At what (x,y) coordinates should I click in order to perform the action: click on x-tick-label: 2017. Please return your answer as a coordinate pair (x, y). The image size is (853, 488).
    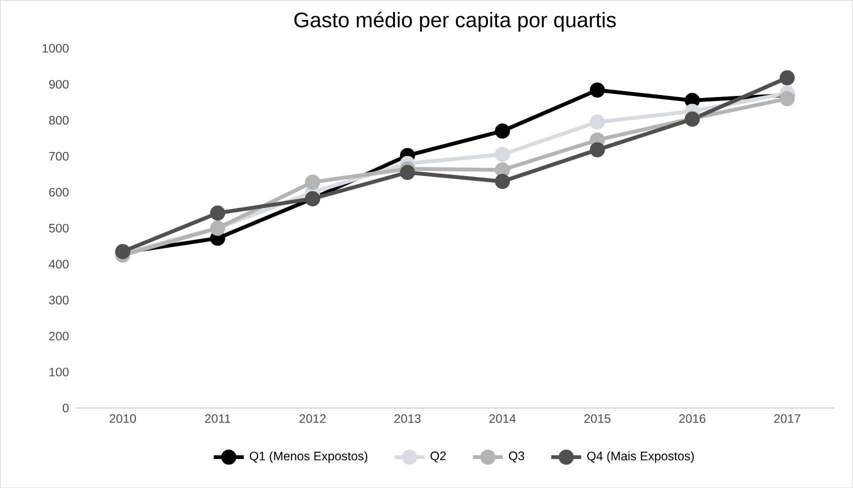
    Looking at the image, I should click on (787, 418).